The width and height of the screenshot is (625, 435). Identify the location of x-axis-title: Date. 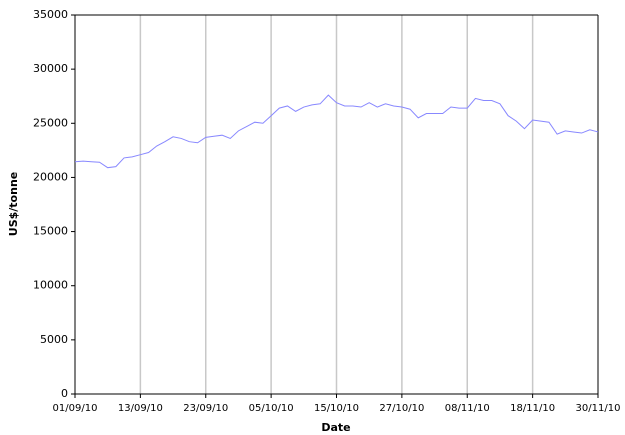
(335, 427).